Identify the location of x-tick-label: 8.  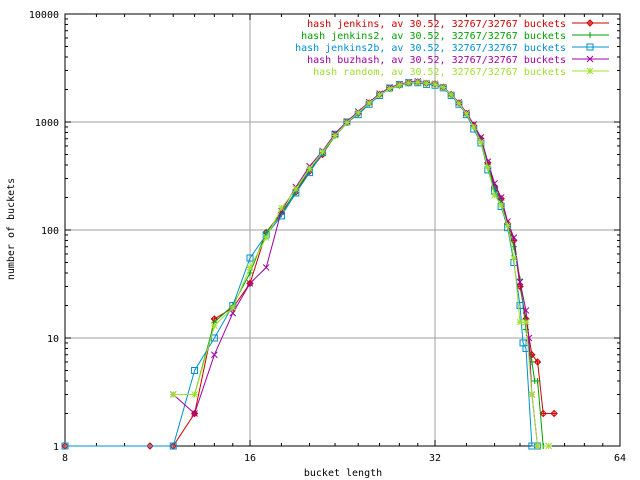
(65, 458).